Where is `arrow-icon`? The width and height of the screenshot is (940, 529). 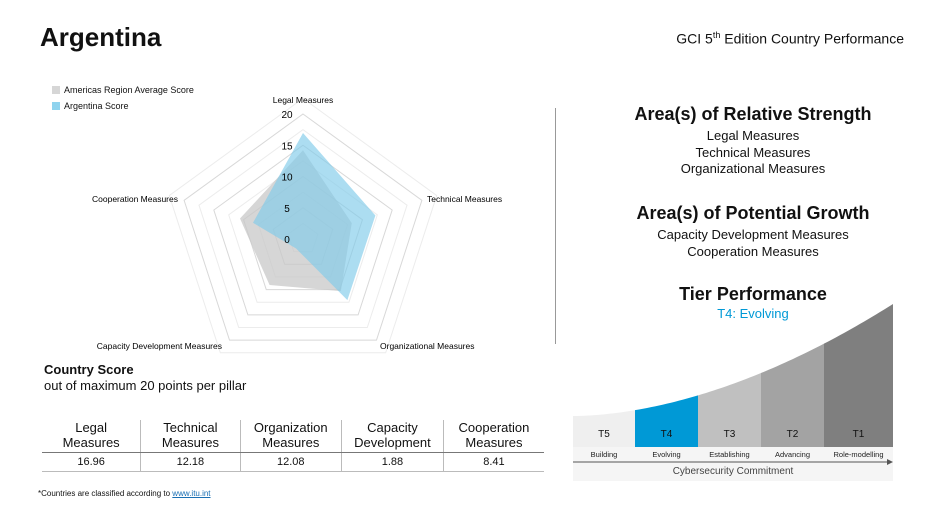 arrow-icon is located at coordinates (890, 462).